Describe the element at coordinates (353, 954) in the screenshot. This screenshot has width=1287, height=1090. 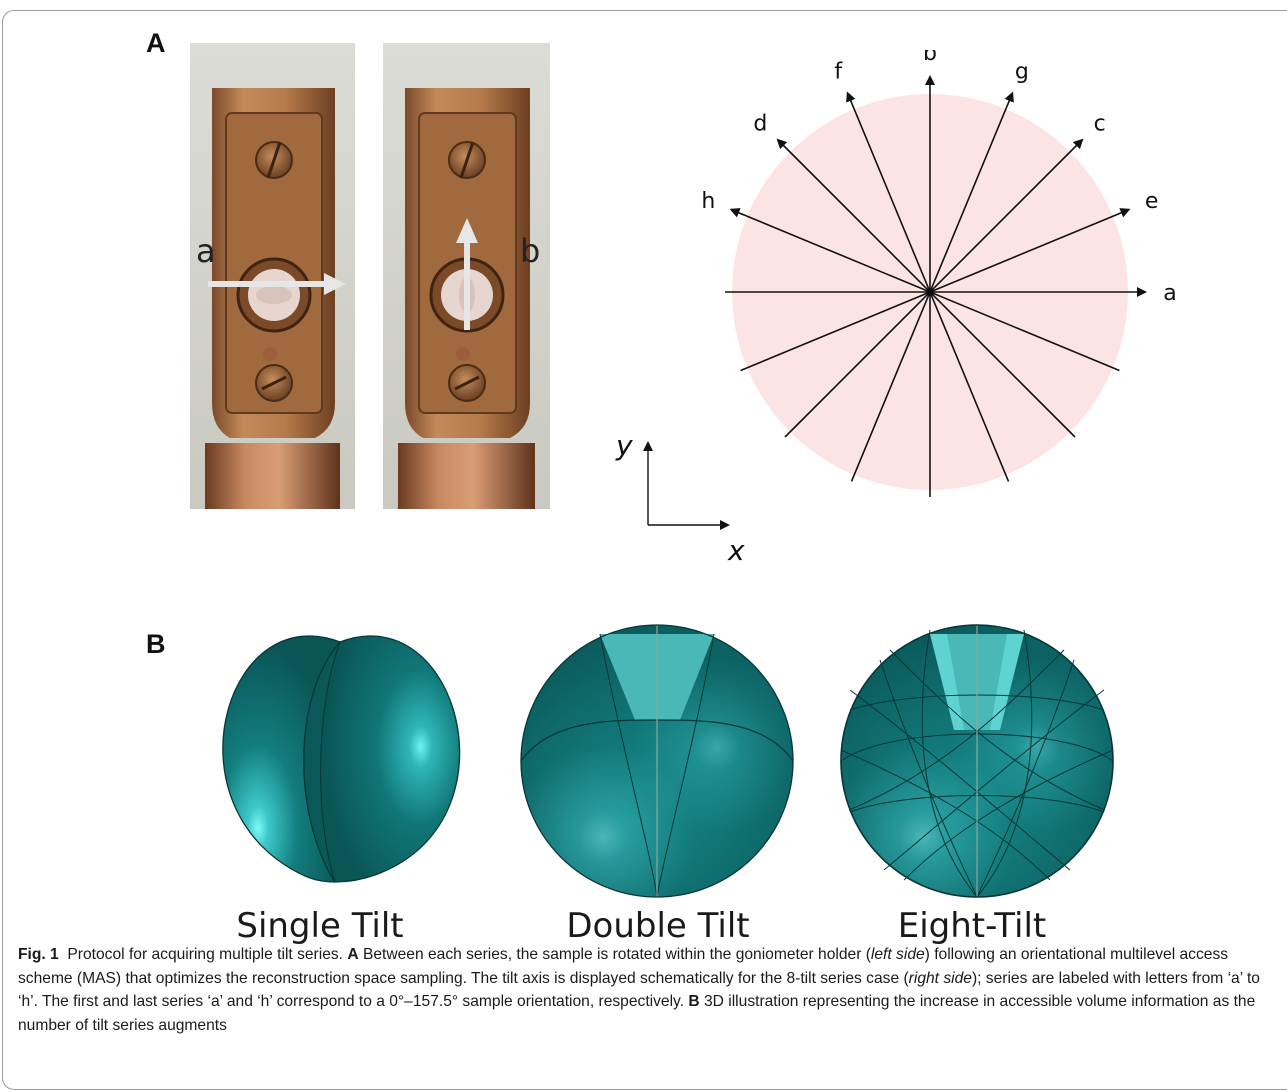
I see `caption-letter-a: A` at that location.